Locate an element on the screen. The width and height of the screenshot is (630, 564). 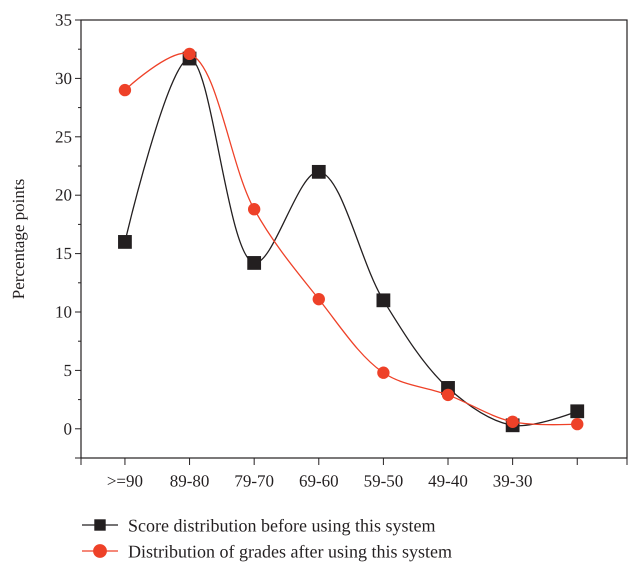
x-tick-label: 59-50 is located at coordinates (384, 481).